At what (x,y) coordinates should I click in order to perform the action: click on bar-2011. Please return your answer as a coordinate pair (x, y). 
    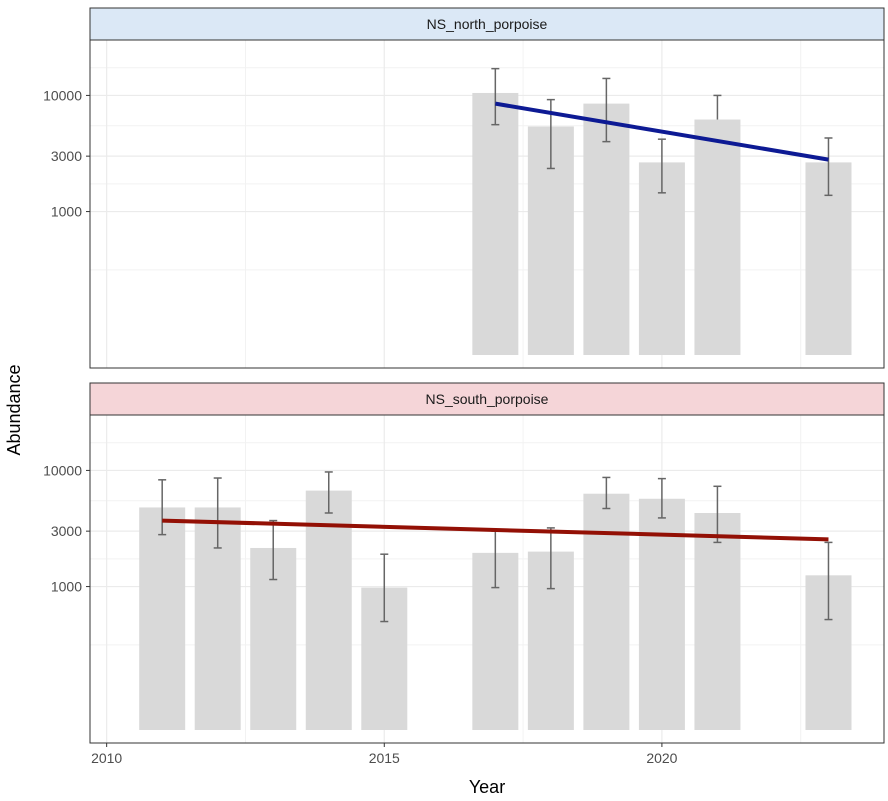
    Looking at the image, I should click on (162, 618).